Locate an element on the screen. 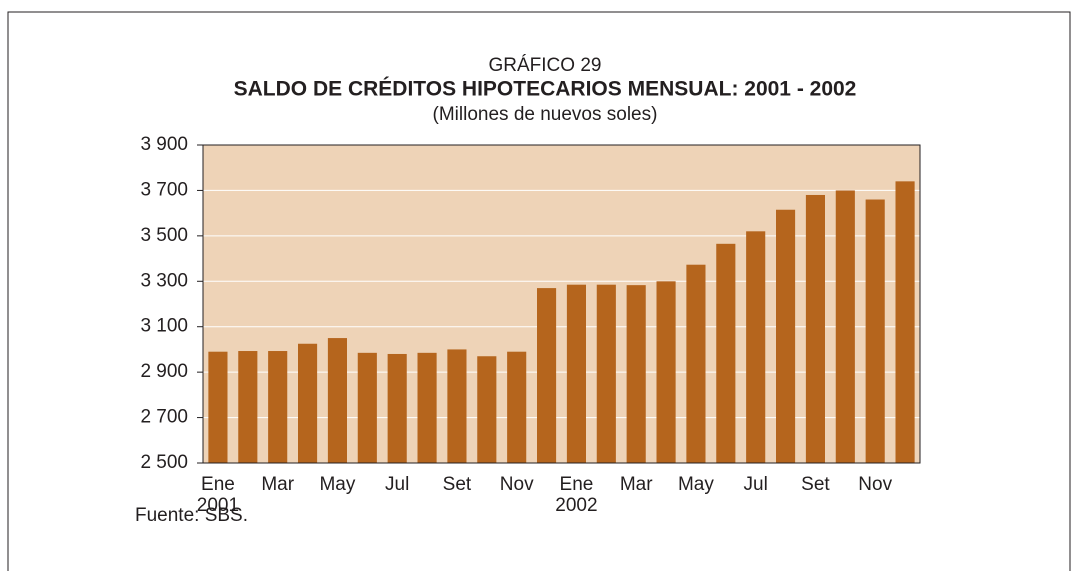 The height and width of the screenshot is (576, 1079). y-tick-label: 3 100 is located at coordinates (164, 326).